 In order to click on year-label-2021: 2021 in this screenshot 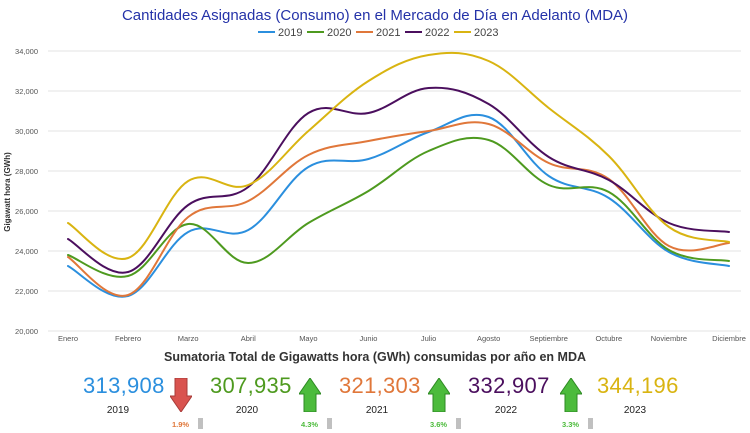, I will do `click(377, 410)`.